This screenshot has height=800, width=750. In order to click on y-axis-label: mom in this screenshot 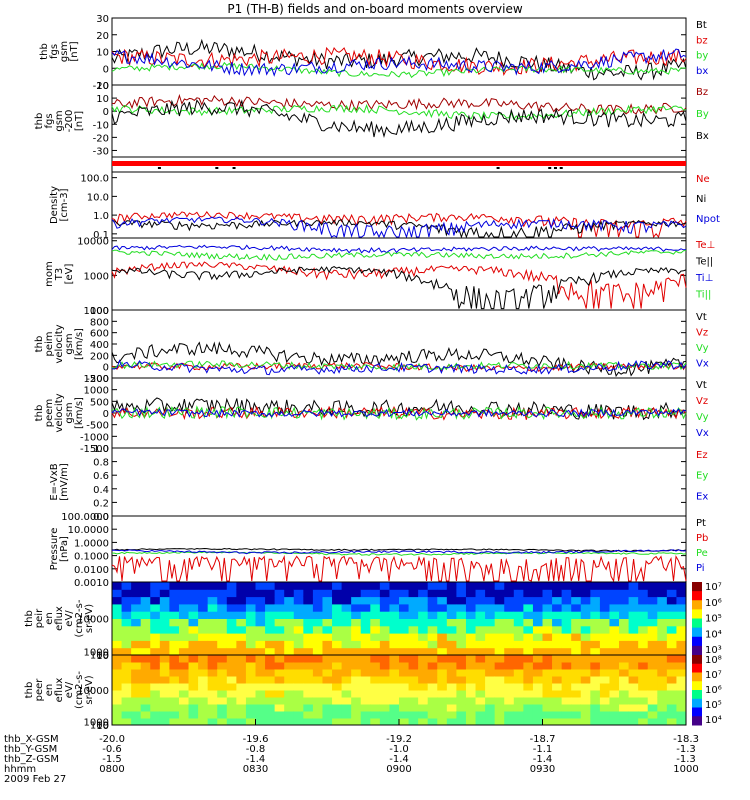, I will do `click(49, 274)`.